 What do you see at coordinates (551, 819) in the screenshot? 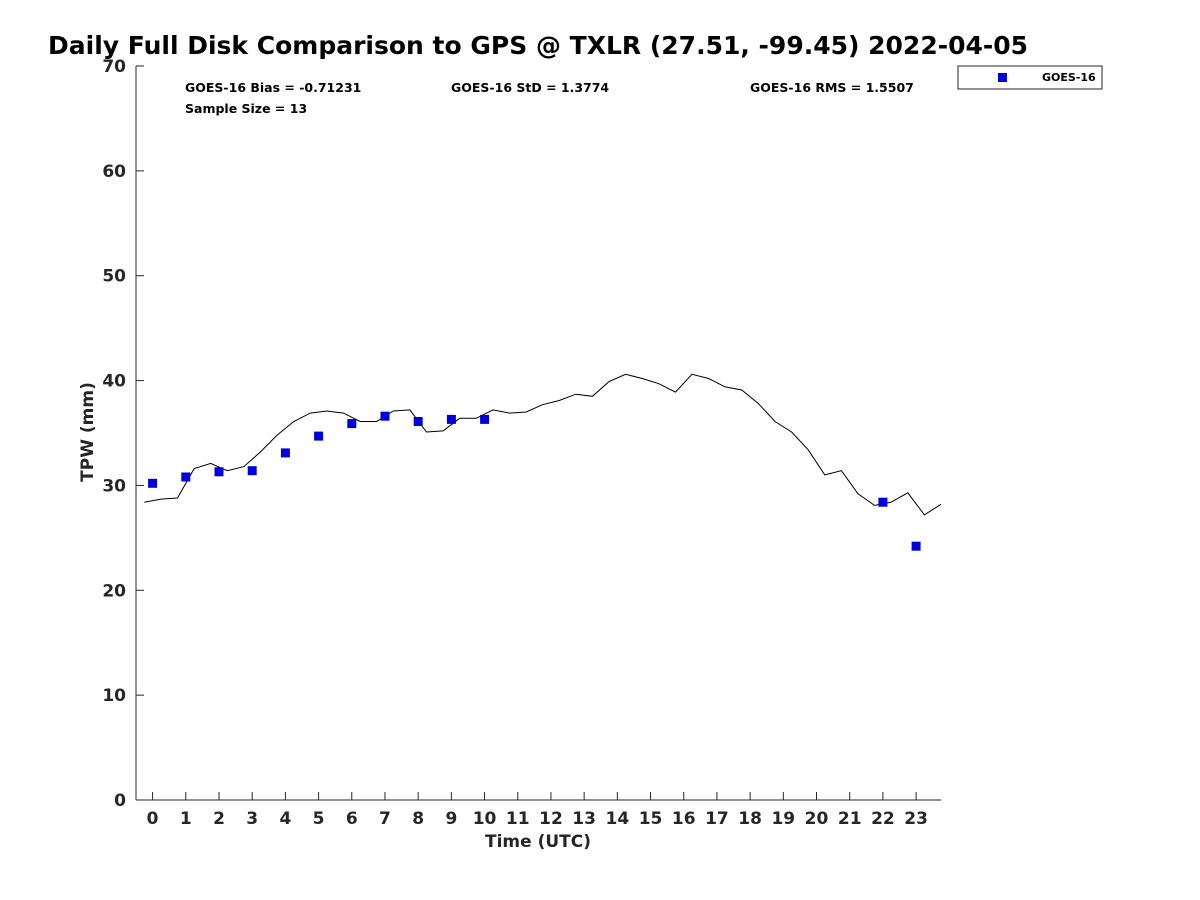
I see `x-tick-label: 12` at bounding box center [551, 819].